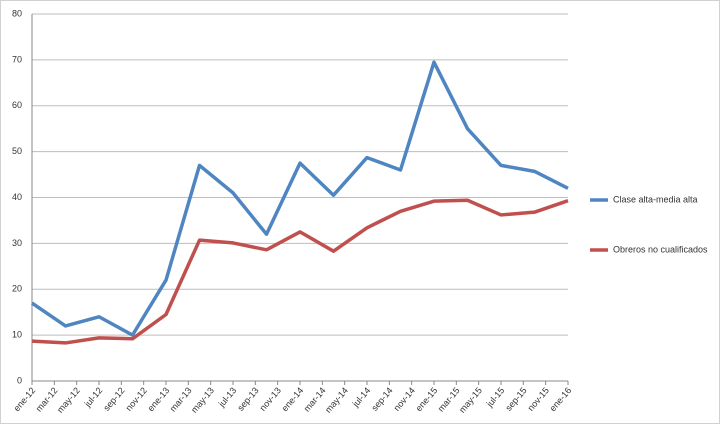  What do you see at coordinates (17, 243) in the screenshot?
I see `y-tick-label: 30` at bounding box center [17, 243].